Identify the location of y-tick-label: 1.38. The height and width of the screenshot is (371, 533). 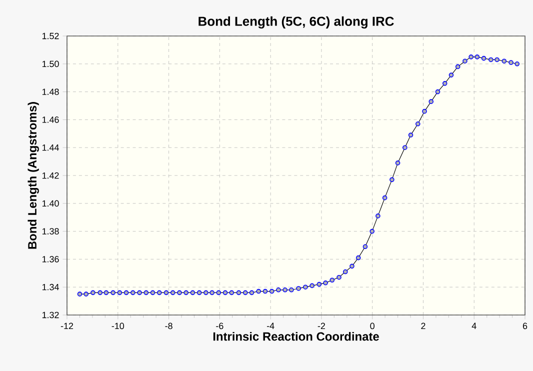
(50, 231).